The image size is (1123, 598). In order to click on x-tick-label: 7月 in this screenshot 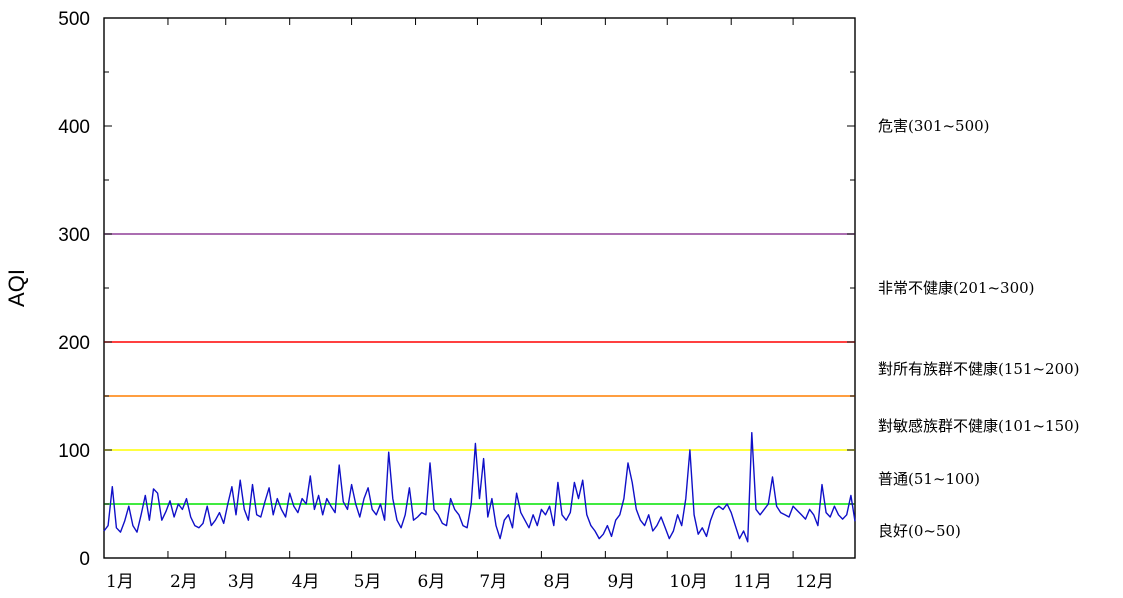, I will do `click(493, 582)`.